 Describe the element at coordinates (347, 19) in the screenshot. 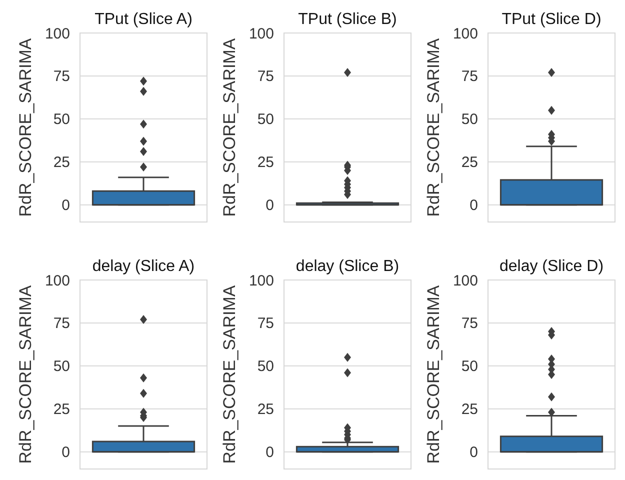

I see `chart-title: TPut (Slice B)` at that location.